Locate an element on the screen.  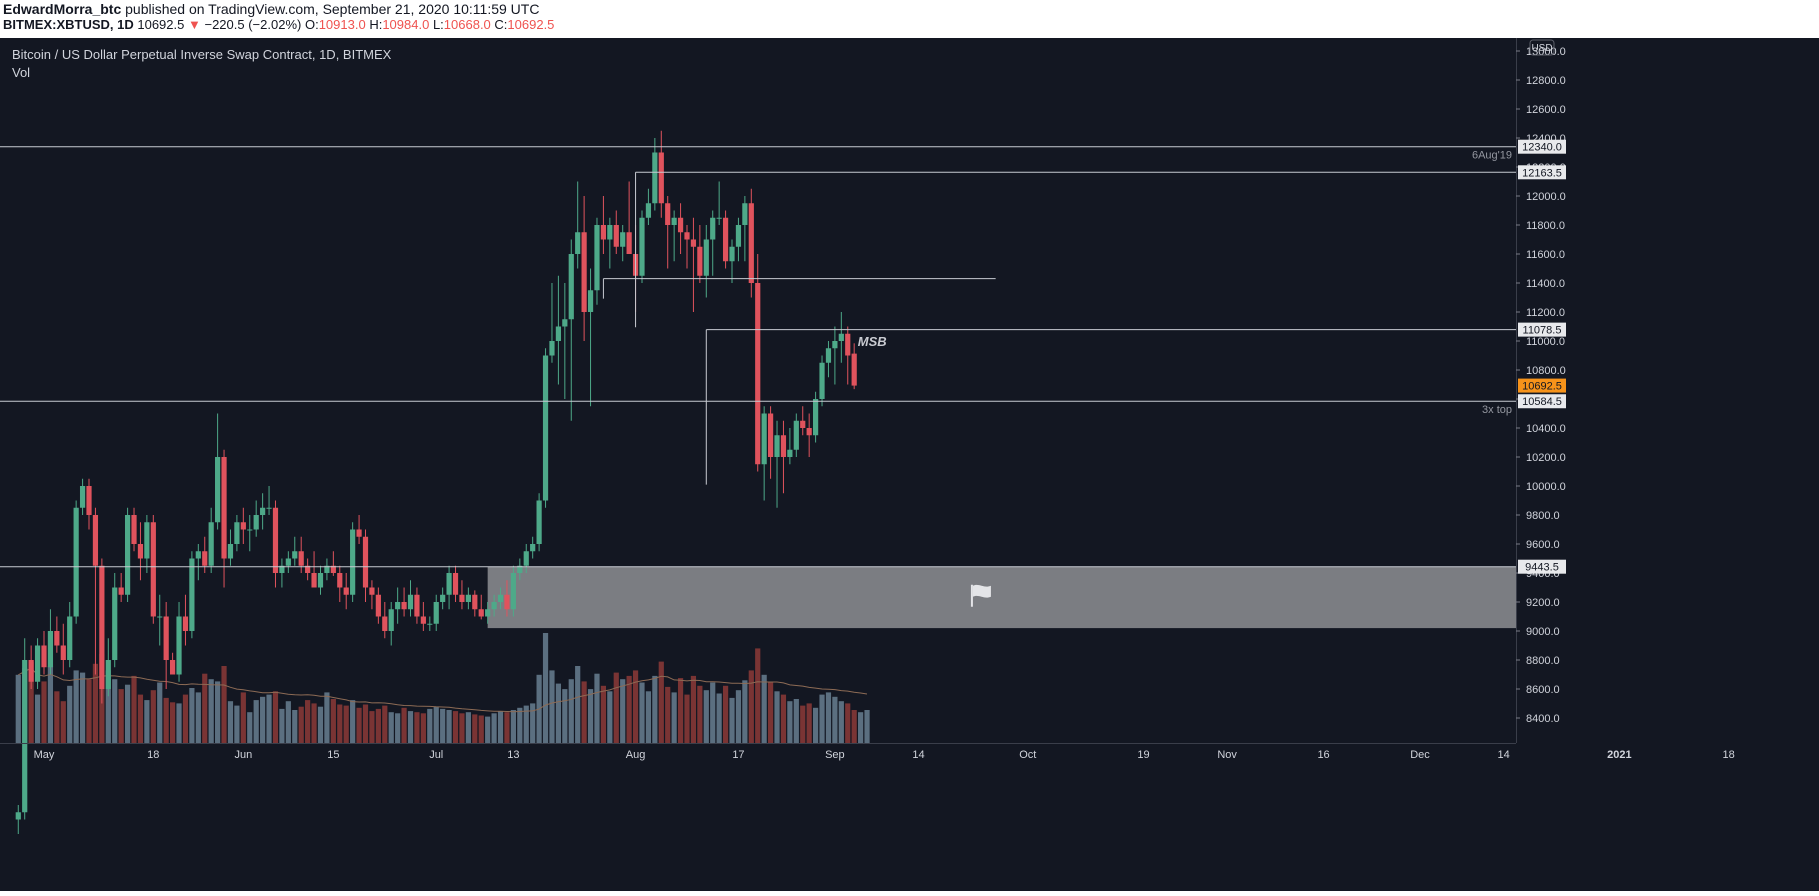
currency-label: USD is located at coordinates (1541, 48).